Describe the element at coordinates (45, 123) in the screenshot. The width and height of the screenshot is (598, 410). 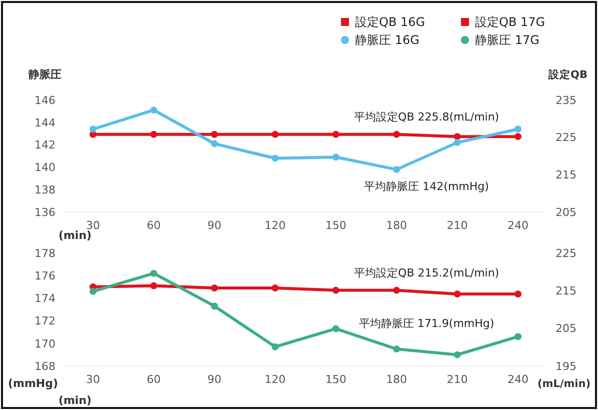
I see `y-tick-label: 144` at that location.